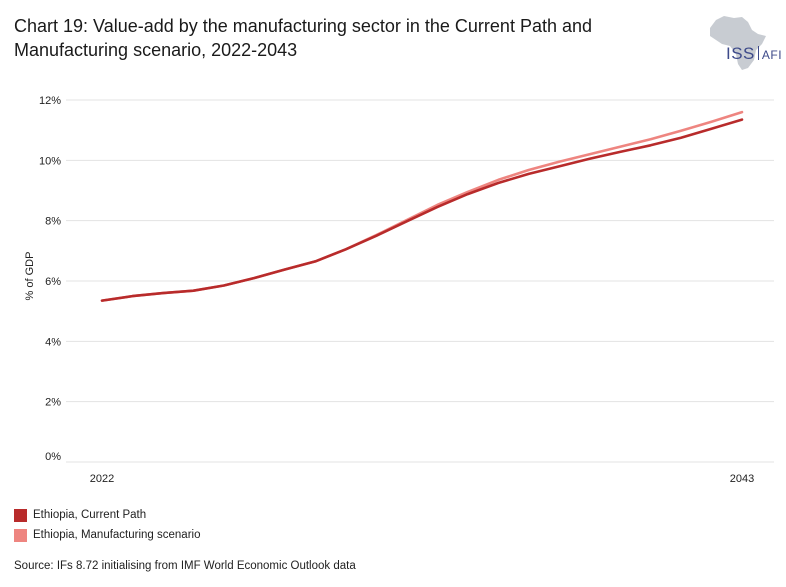  Describe the element at coordinates (30, 276) in the screenshot. I see `y-axis-label: % of GDP` at that location.